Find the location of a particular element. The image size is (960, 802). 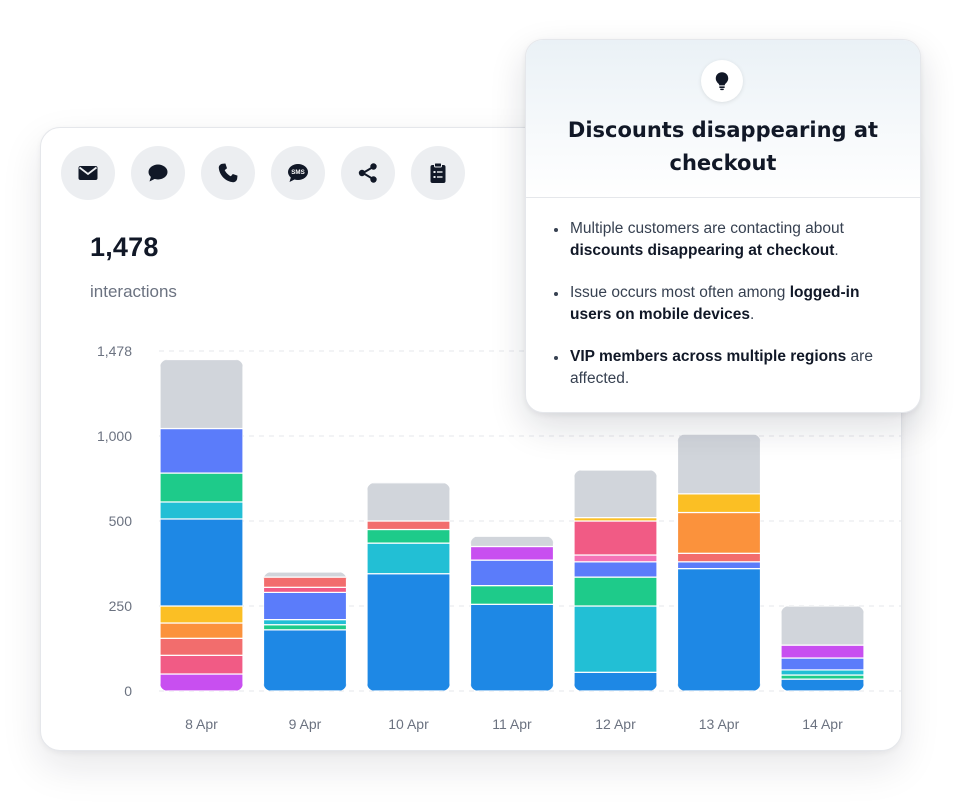

lightbulb-icon is located at coordinates (722, 81).